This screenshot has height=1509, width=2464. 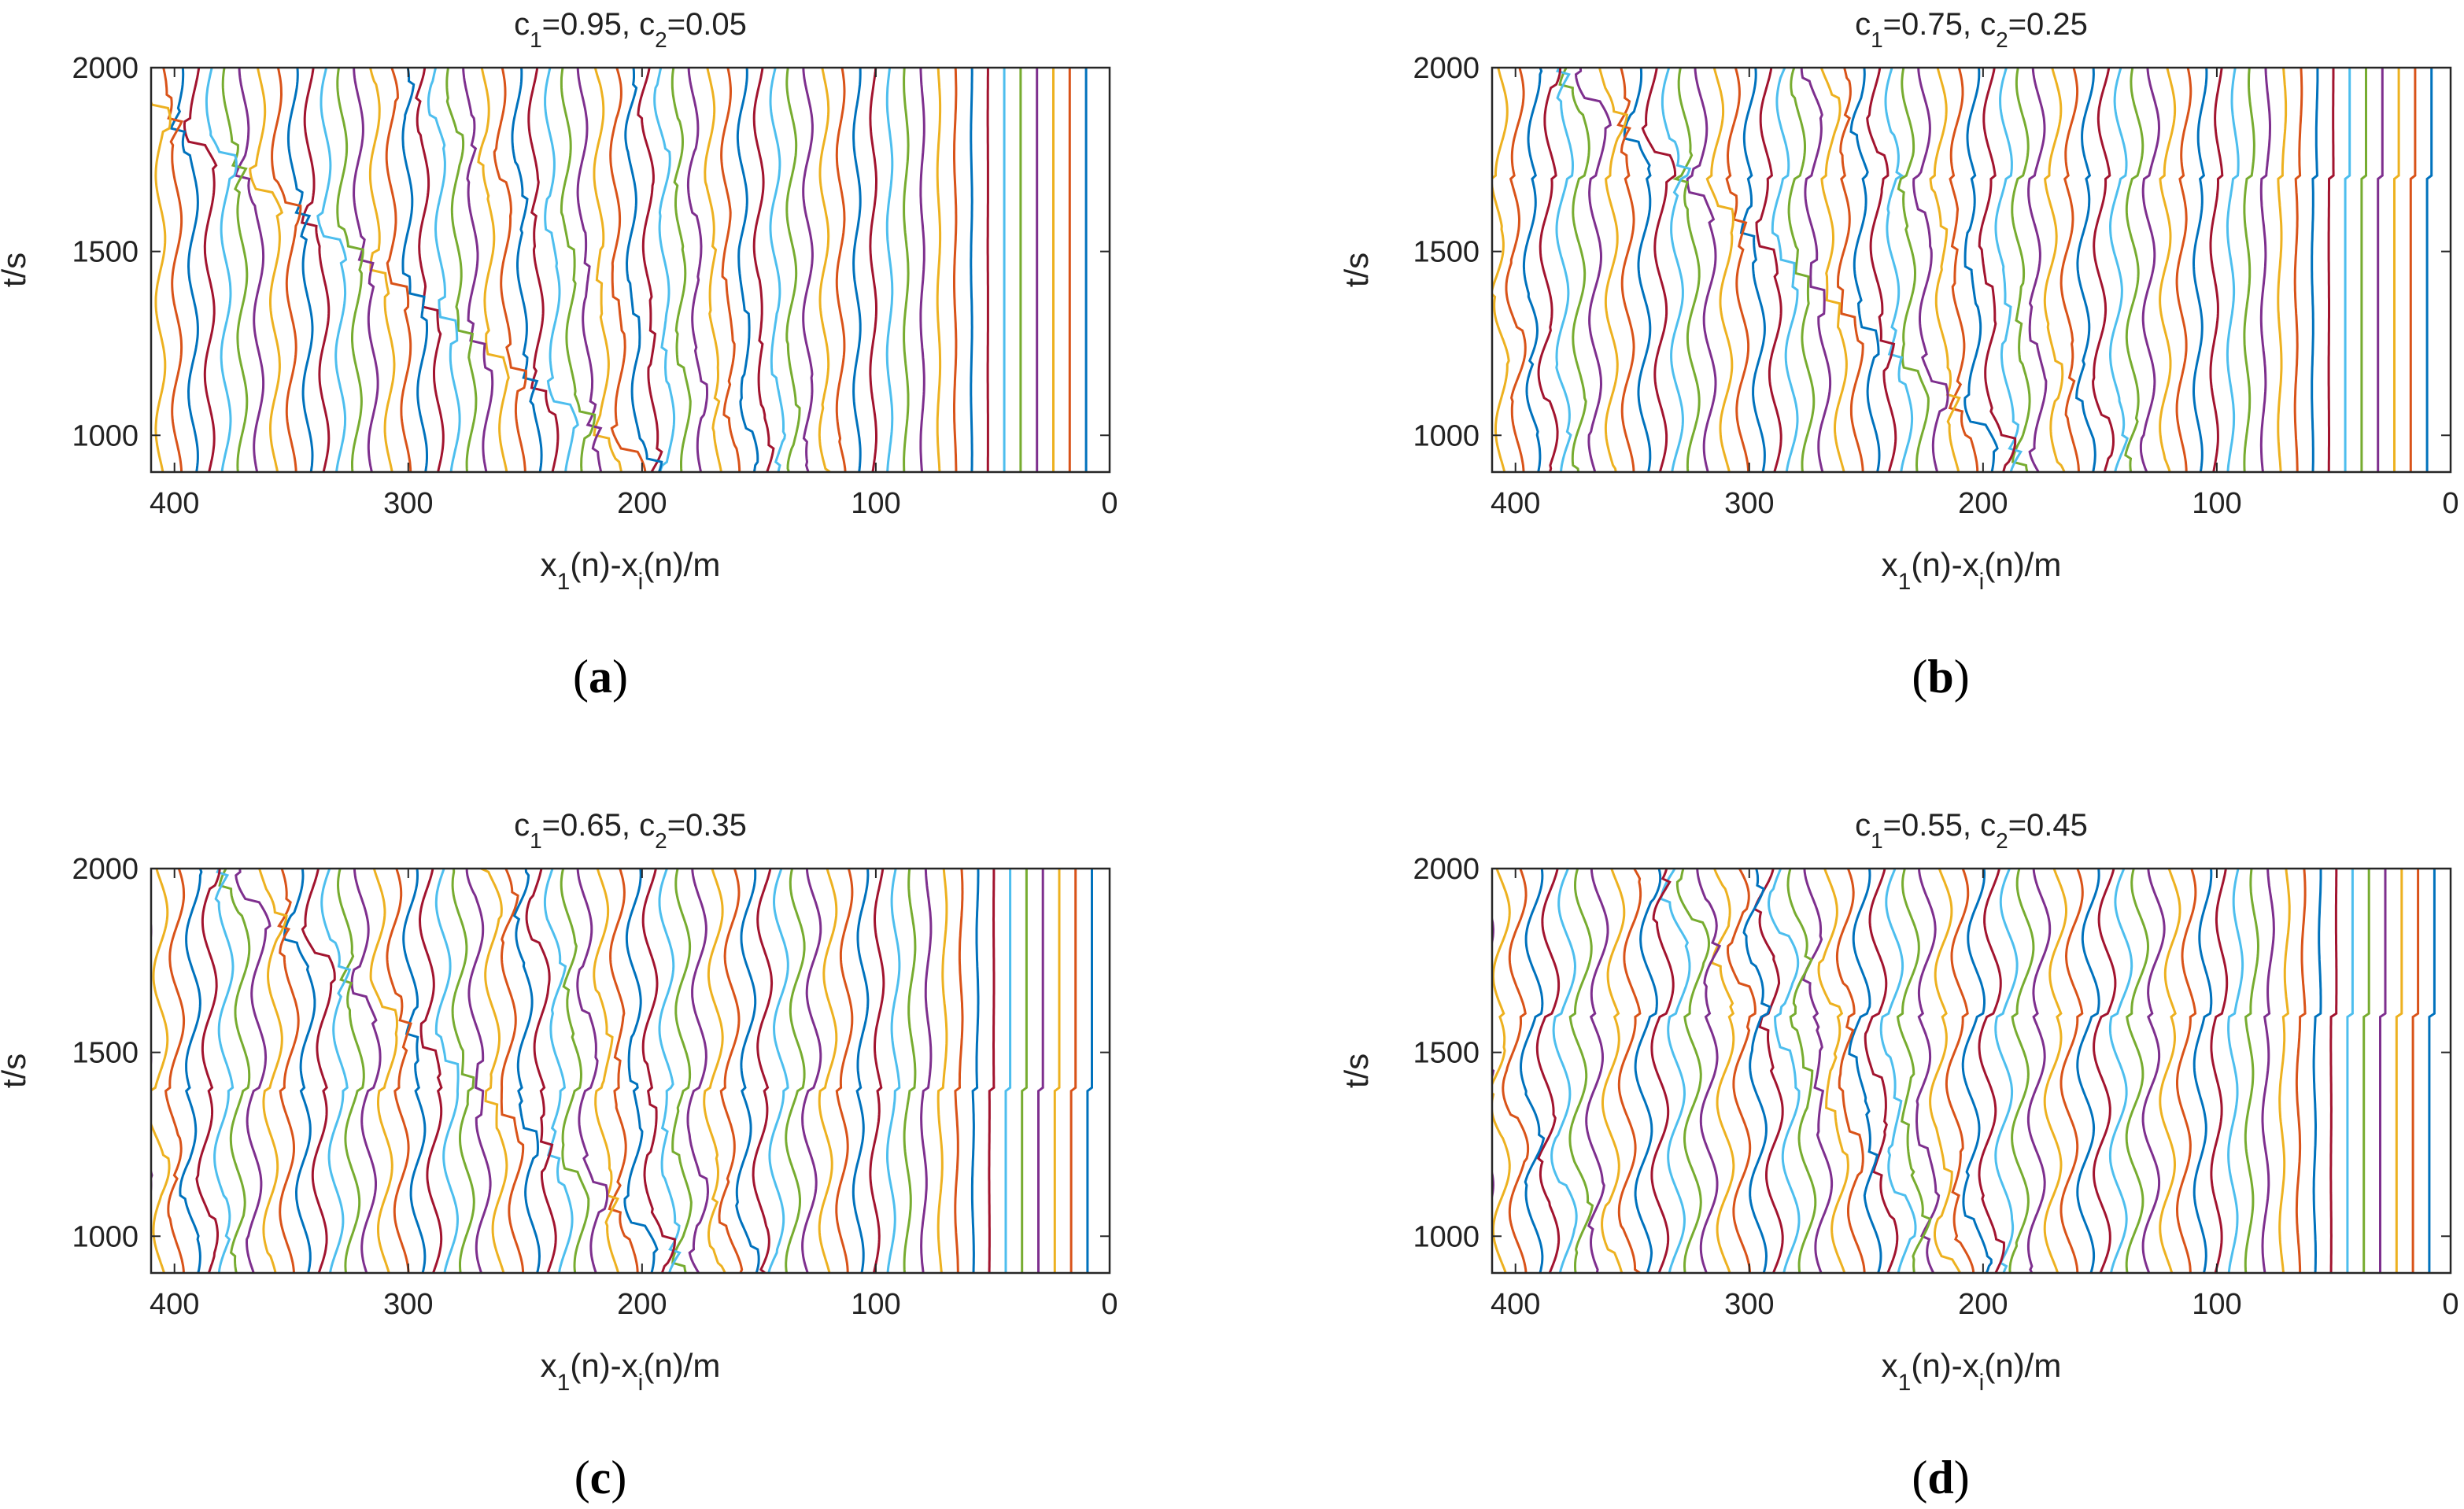 I want to click on panel-c-axes-frame, so click(x=631, y=1071).